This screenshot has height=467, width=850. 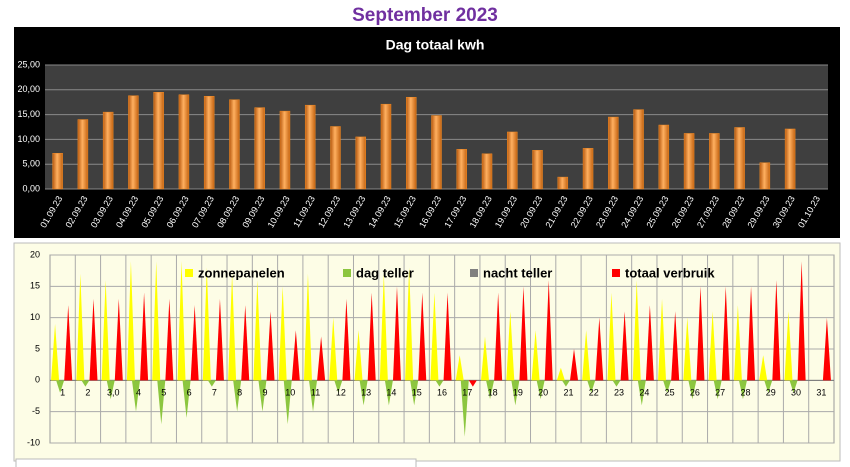 I want to click on x-tick-label: 13, so click(x=366, y=392).